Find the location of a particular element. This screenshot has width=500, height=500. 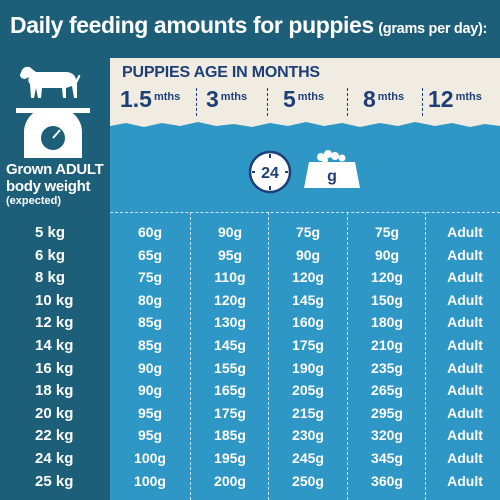

age-5: 12 mths is located at coordinates (455, 99).